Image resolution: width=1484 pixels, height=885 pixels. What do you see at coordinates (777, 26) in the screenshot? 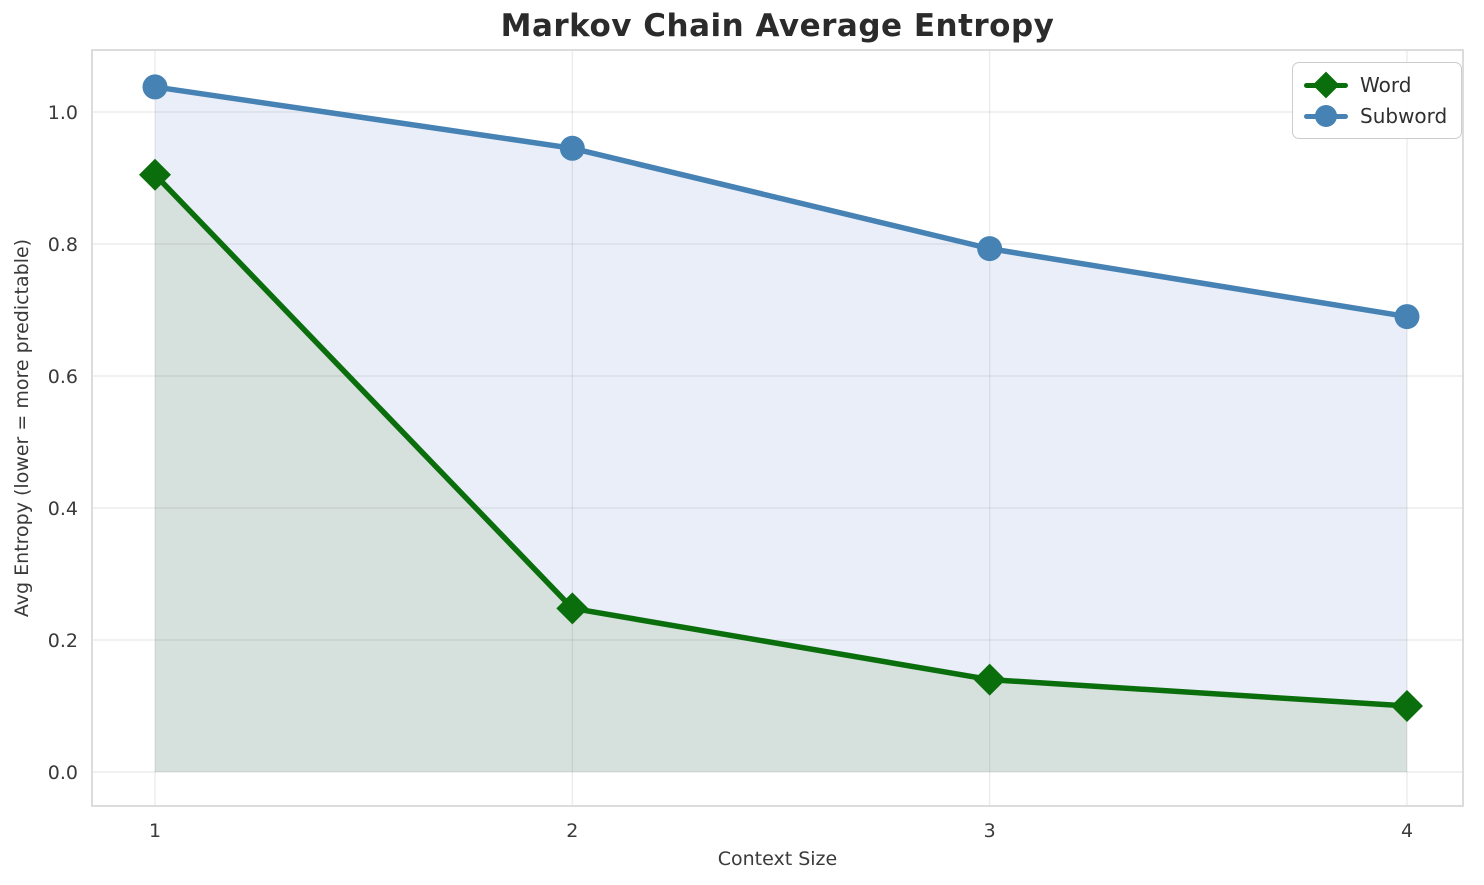
I see `chart-title: Markov Chain Average Entropy` at bounding box center [777, 26].